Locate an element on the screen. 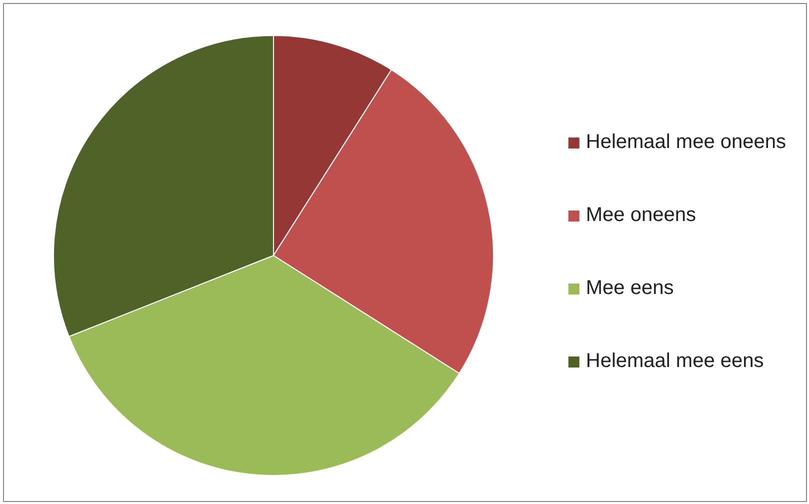 Image resolution: width=809 pixels, height=504 pixels. legend-label: Helemaal mee oneens is located at coordinates (686, 142).